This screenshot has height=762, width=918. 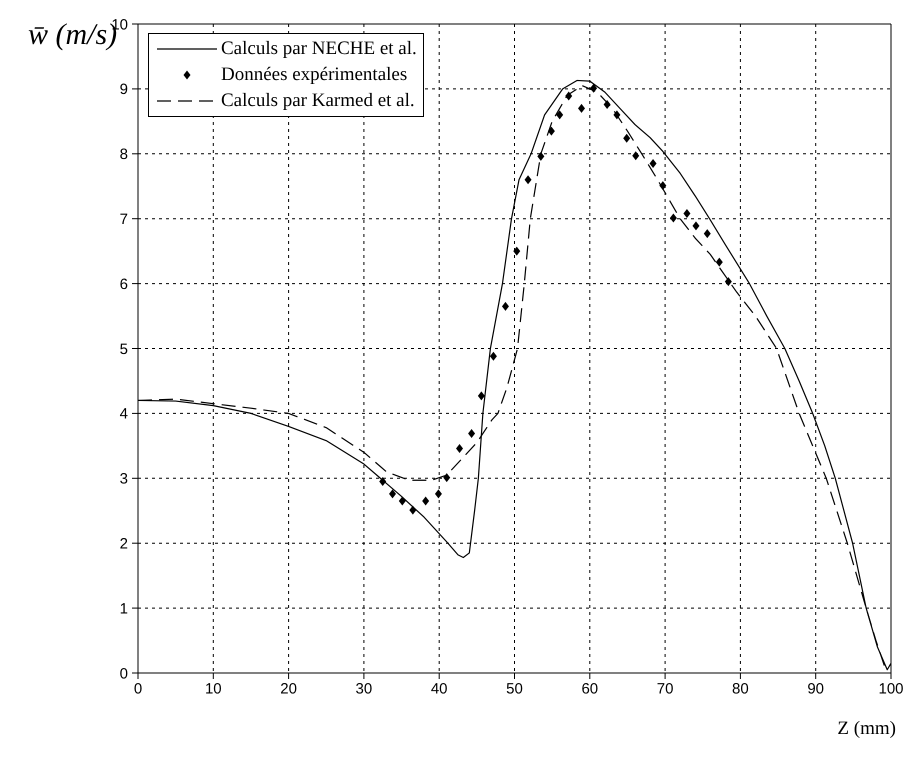 What do you see at coordinates (815, 689) in the screenshot?
I see `x-tick-label: 90` at bounding box center [815, 689].